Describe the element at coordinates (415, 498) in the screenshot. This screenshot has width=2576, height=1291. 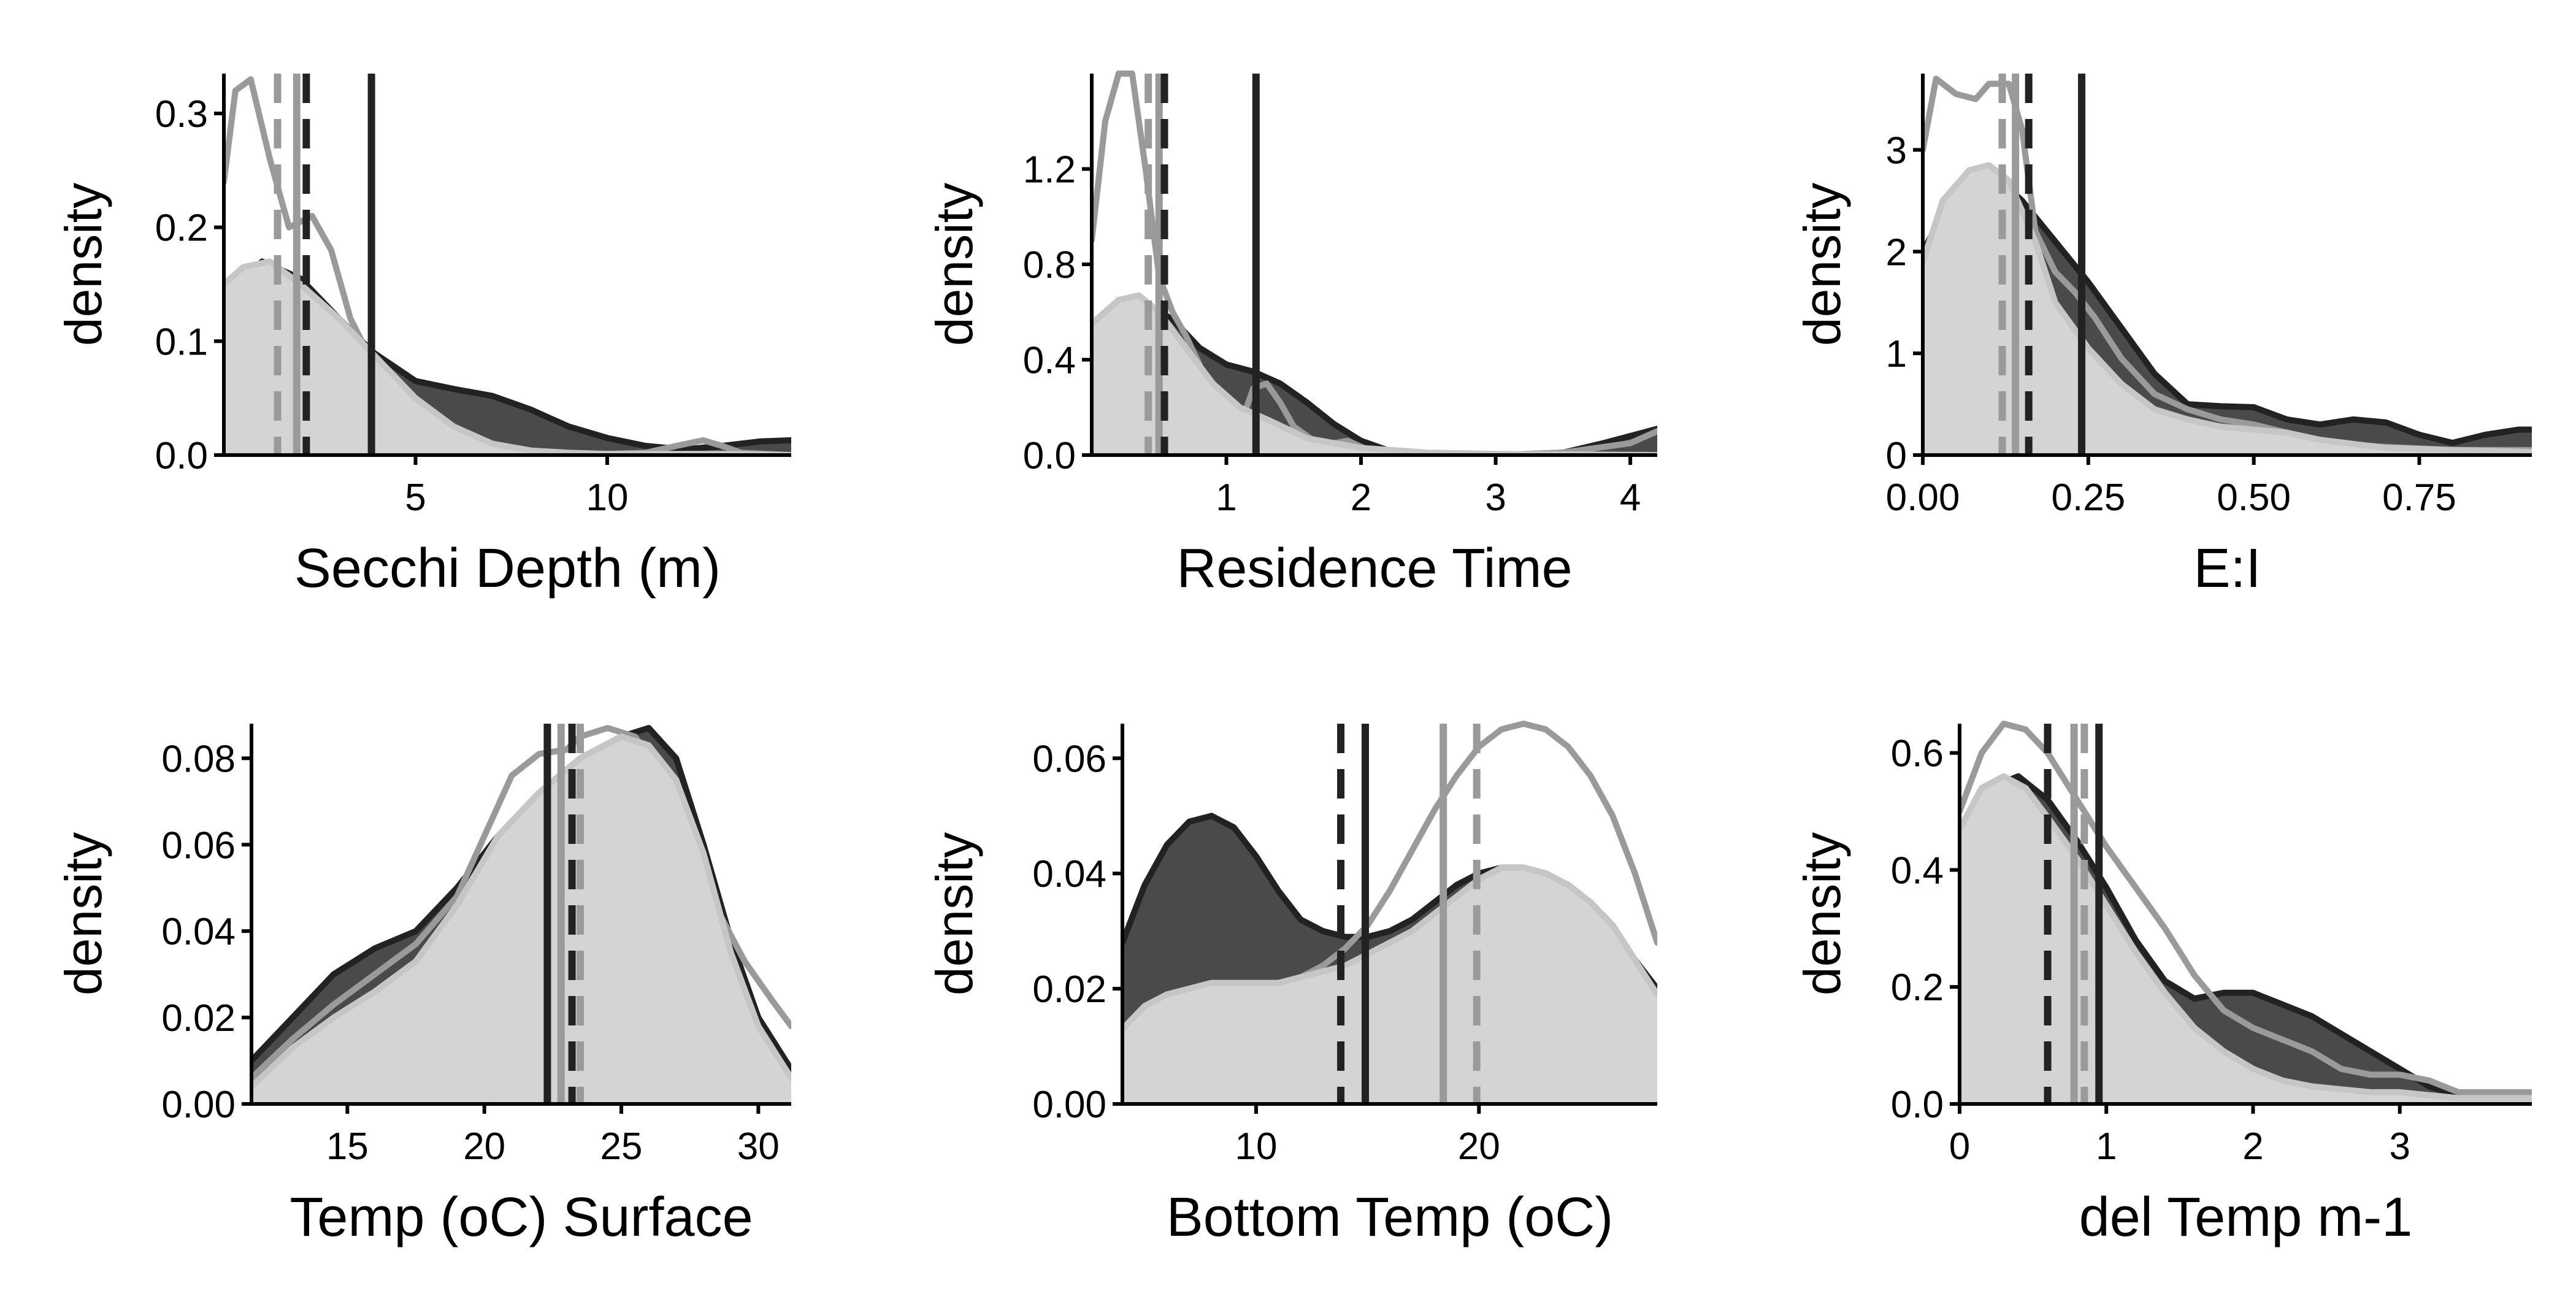
I see `x-tick-label: 5` at that location.